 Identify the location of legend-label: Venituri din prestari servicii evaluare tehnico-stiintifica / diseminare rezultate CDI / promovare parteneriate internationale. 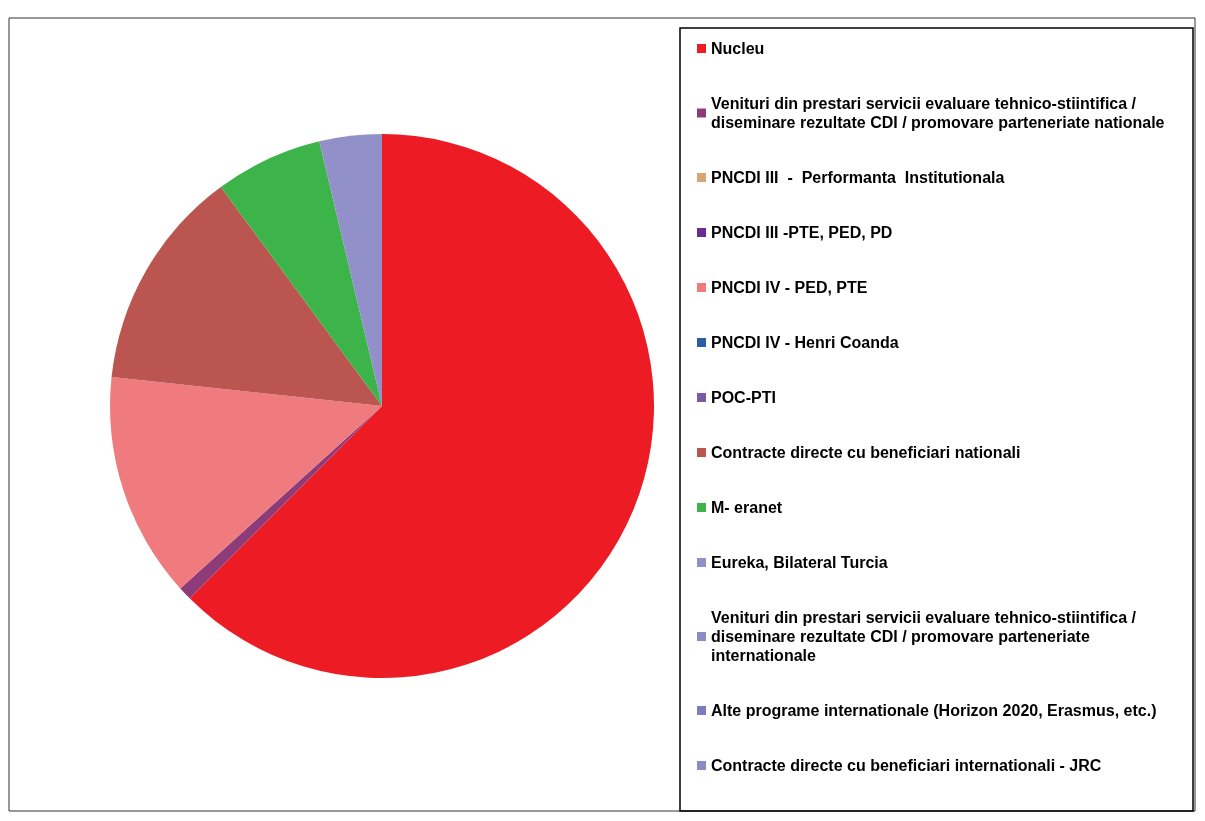
(926, 636).